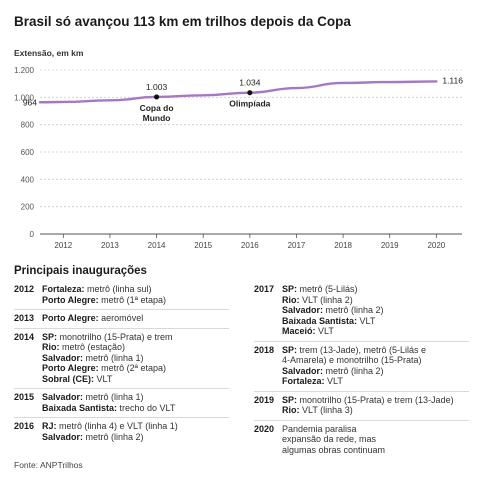 The height and width of the screenshot is (485, 483). I want to click on inauguration-year: 2020, so click(264, 428).